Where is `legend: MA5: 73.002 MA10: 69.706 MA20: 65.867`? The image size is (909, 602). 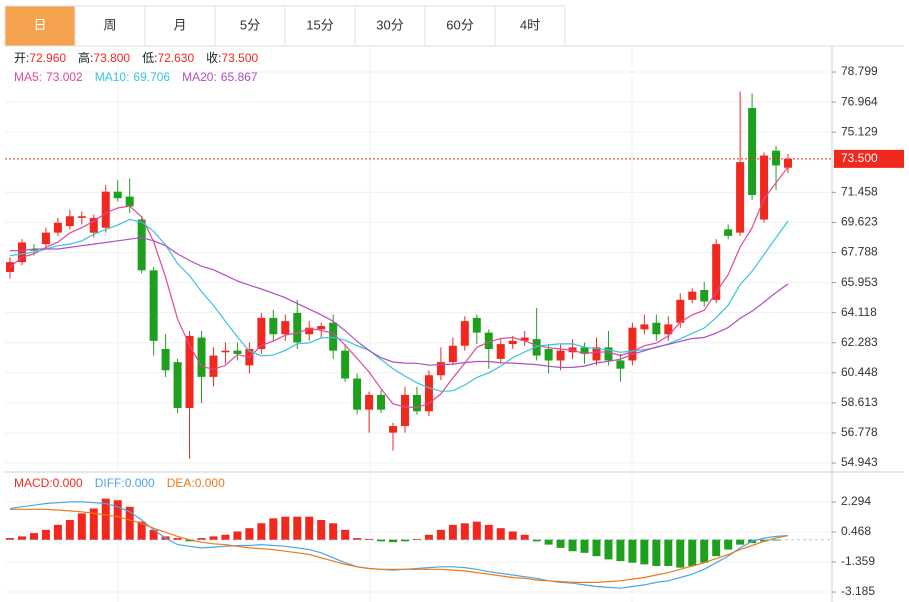 legend: MA5: 73.002 MA10: 69.706 MA20: 65.867 is located at coordinates (136, 77).